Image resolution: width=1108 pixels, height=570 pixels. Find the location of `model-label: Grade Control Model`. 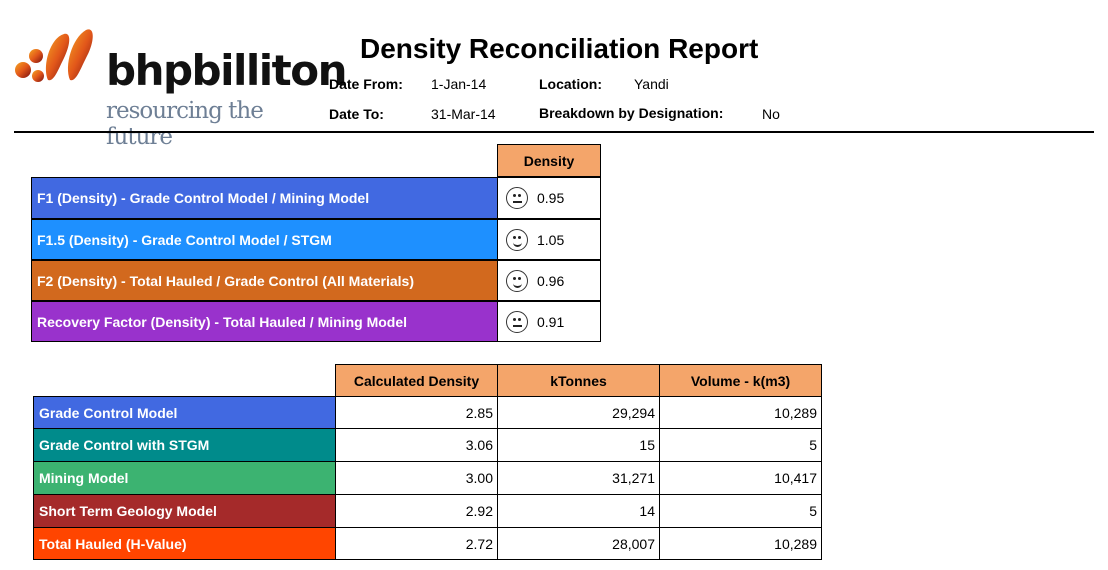

model-label: Grade Control Model is located at coordinates (108, 412).